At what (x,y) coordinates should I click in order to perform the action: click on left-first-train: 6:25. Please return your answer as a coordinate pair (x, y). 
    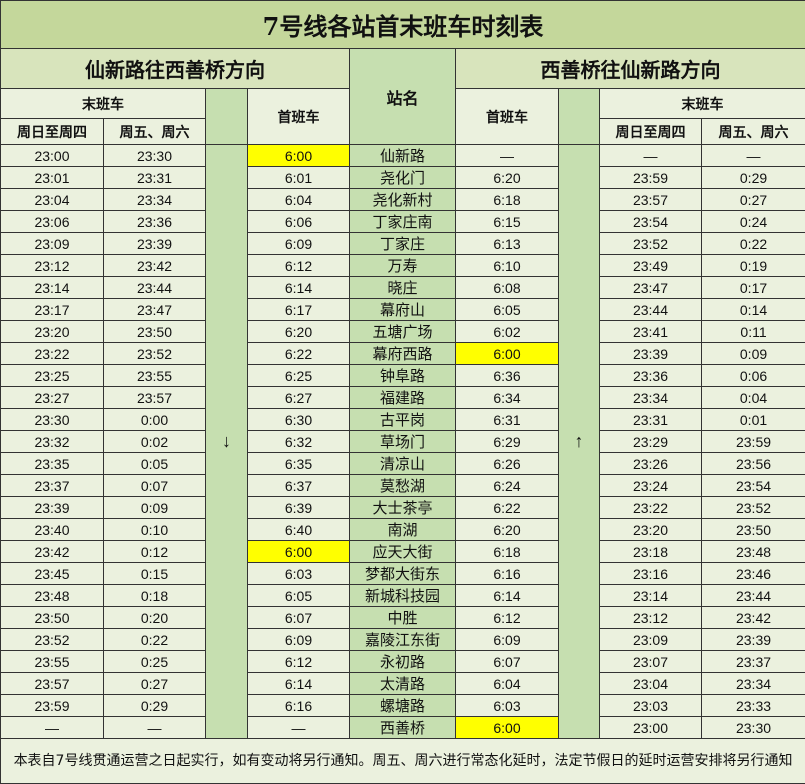
    Looking at the image, I should click on (299, 376).